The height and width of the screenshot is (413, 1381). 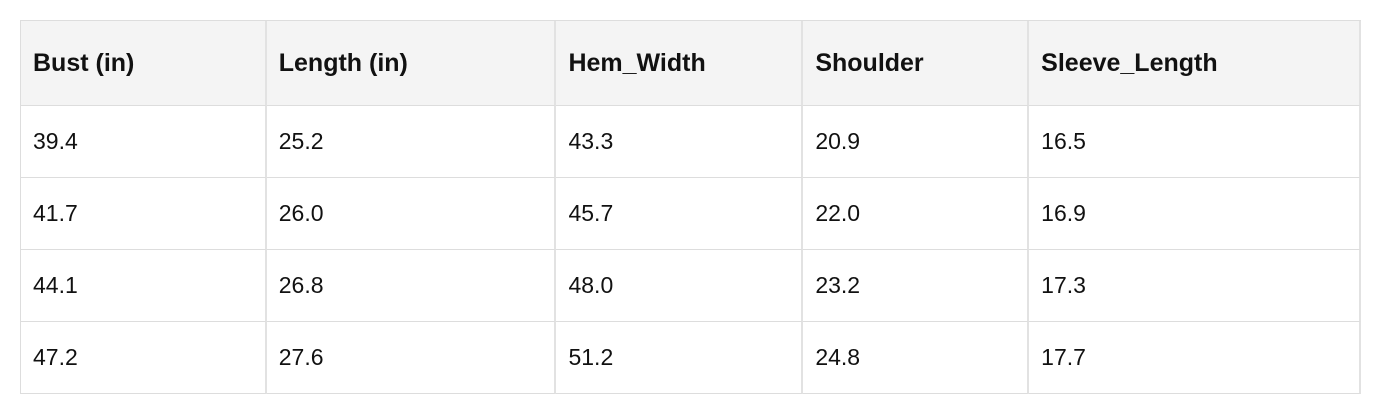 I want to click on table-cell: 20.9, so click(x=916, y=142).